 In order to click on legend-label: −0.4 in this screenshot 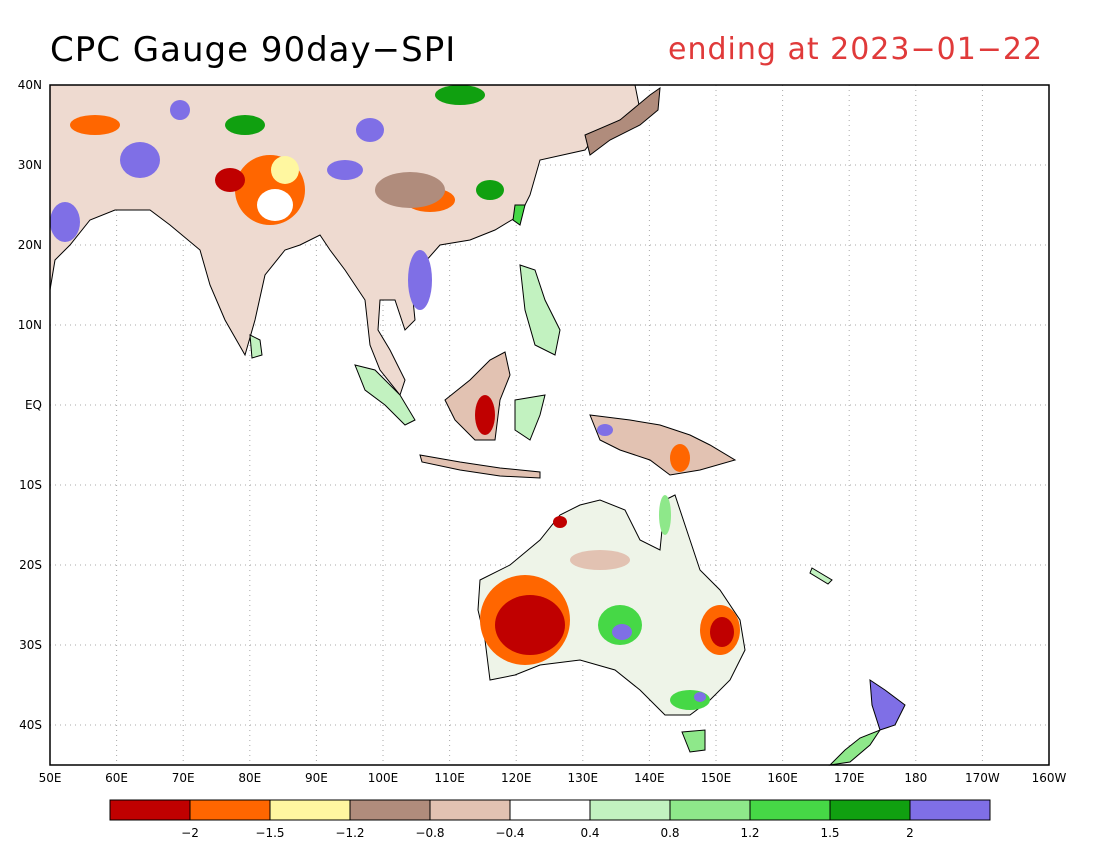, I will do `click(509, 833)`.